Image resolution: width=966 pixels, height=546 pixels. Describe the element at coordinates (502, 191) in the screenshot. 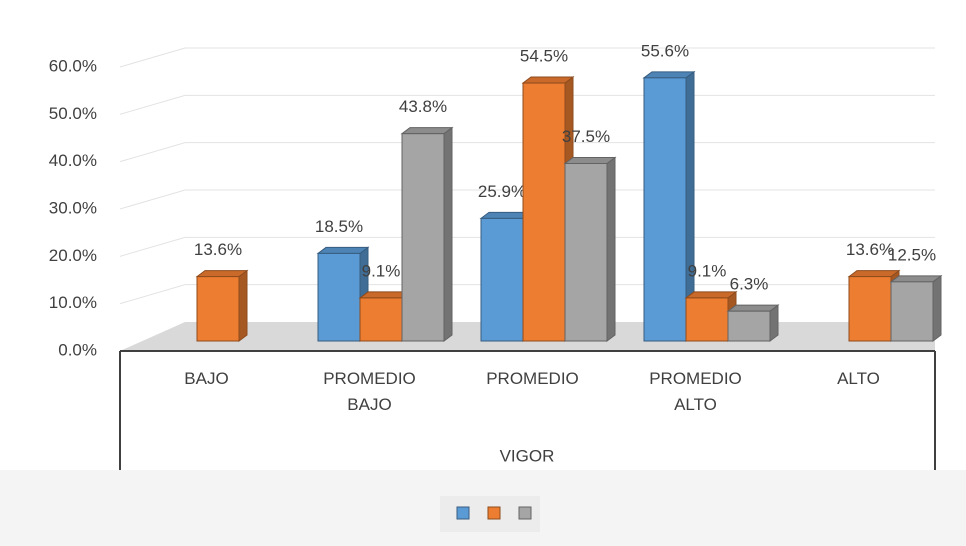

I see `data-label: 25.9%` at that location.